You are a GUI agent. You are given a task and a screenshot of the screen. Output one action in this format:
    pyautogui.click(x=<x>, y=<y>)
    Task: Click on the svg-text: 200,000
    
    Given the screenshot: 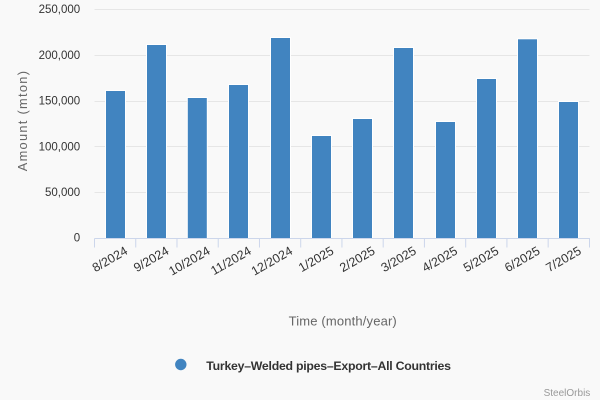 What is the action you would take?
    pyautogui.click(x=60, y=56)
    